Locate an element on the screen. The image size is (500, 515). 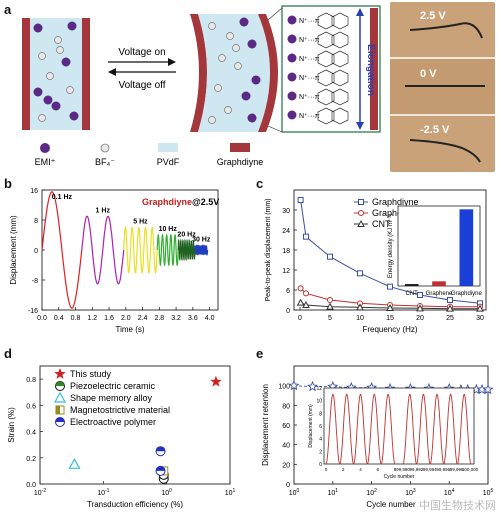
panel-label-e: e is located at coordinates (260, 353).